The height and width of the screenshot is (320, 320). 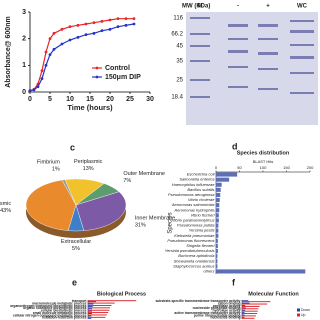 I want to click on slice-value: 43%, so click(x=5, y=211).